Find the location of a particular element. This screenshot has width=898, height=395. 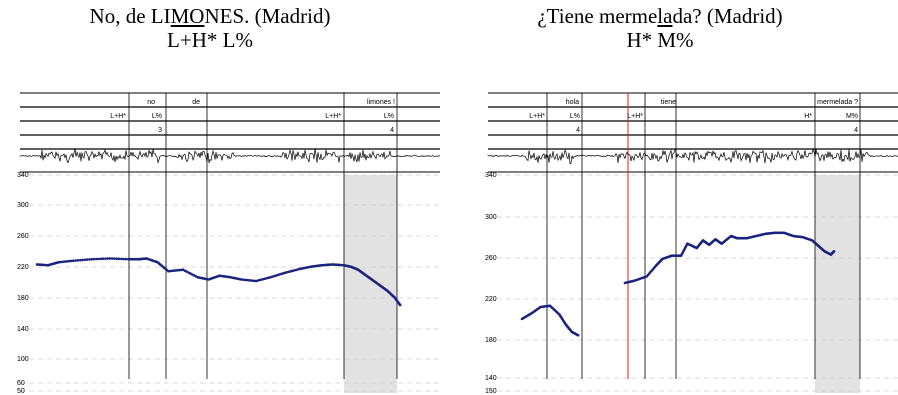

right-panel-title: ¿Tiene mermelada? (Madrid) H* M% is located at coordinates (660, 28).